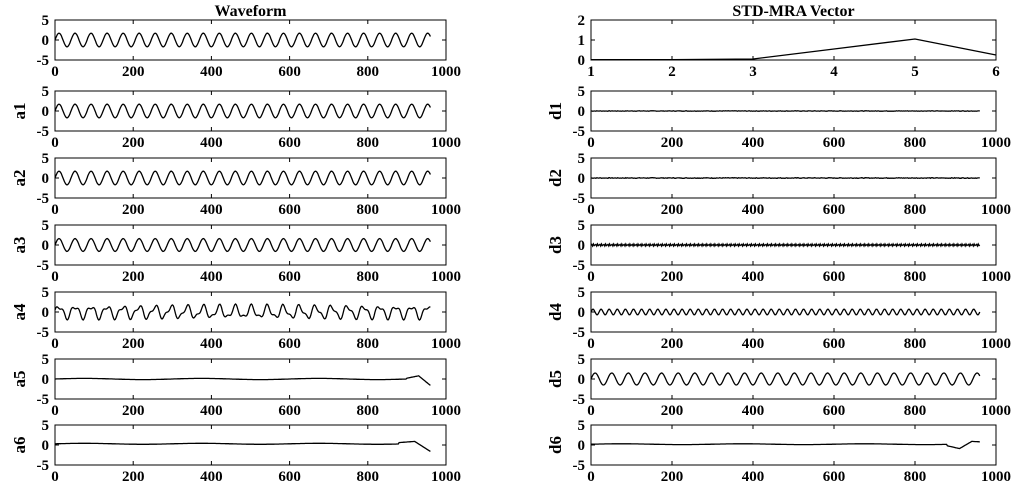  Describe the element at coordinates (582, 41) in the screenshot. I see `y-tick-label: 1` at that location.